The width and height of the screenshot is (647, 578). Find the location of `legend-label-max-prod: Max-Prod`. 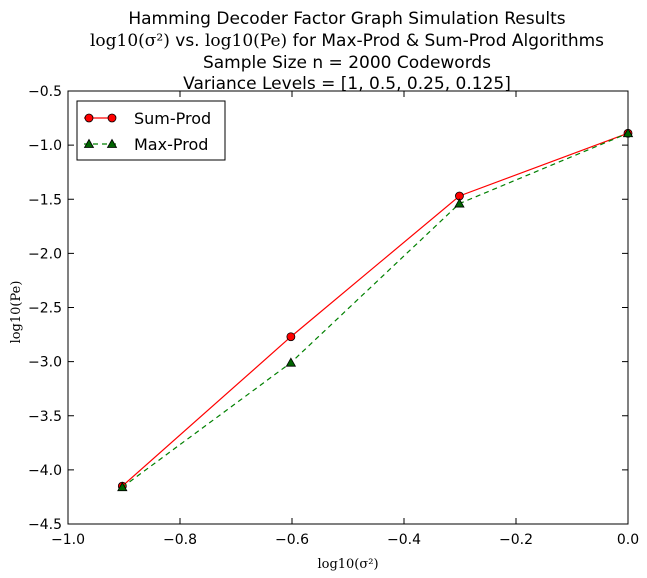

legend-label-max-prod: Max-Prod is located at coordinates (171, 144).